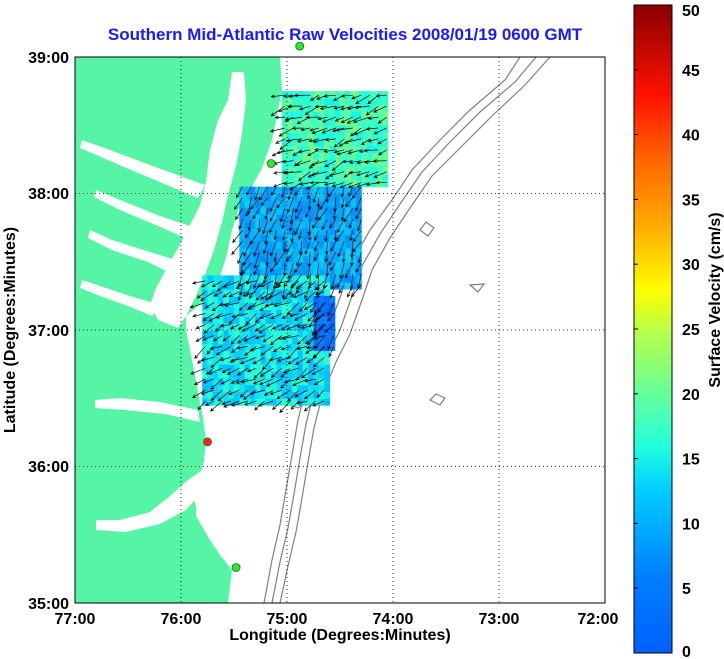  I want to click on colorbar-tick-label: 10, so click(691, 524).